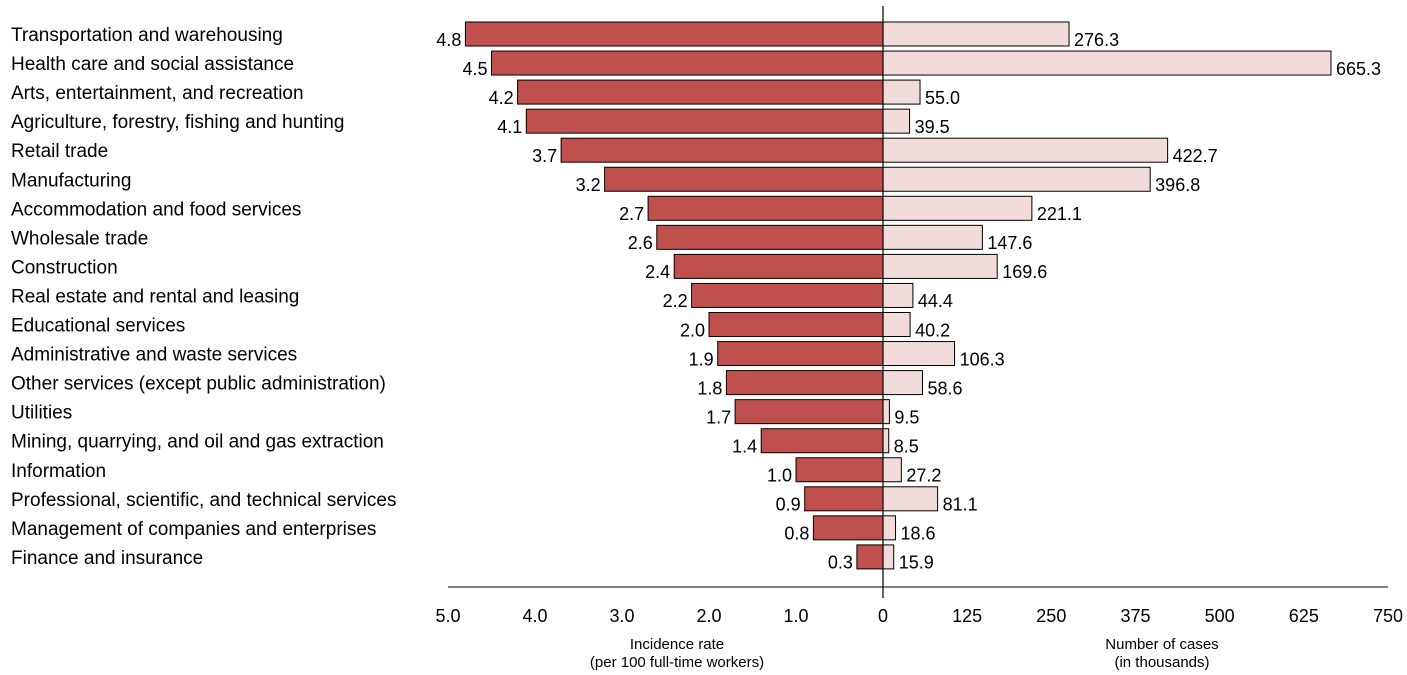 The height and width of the screenshot is (675, 1407). What do you see at coordinates (701, 359) in the screenshot?
I see `incidence-rate-value-label: 1.9` at bounding box center [701, 359].